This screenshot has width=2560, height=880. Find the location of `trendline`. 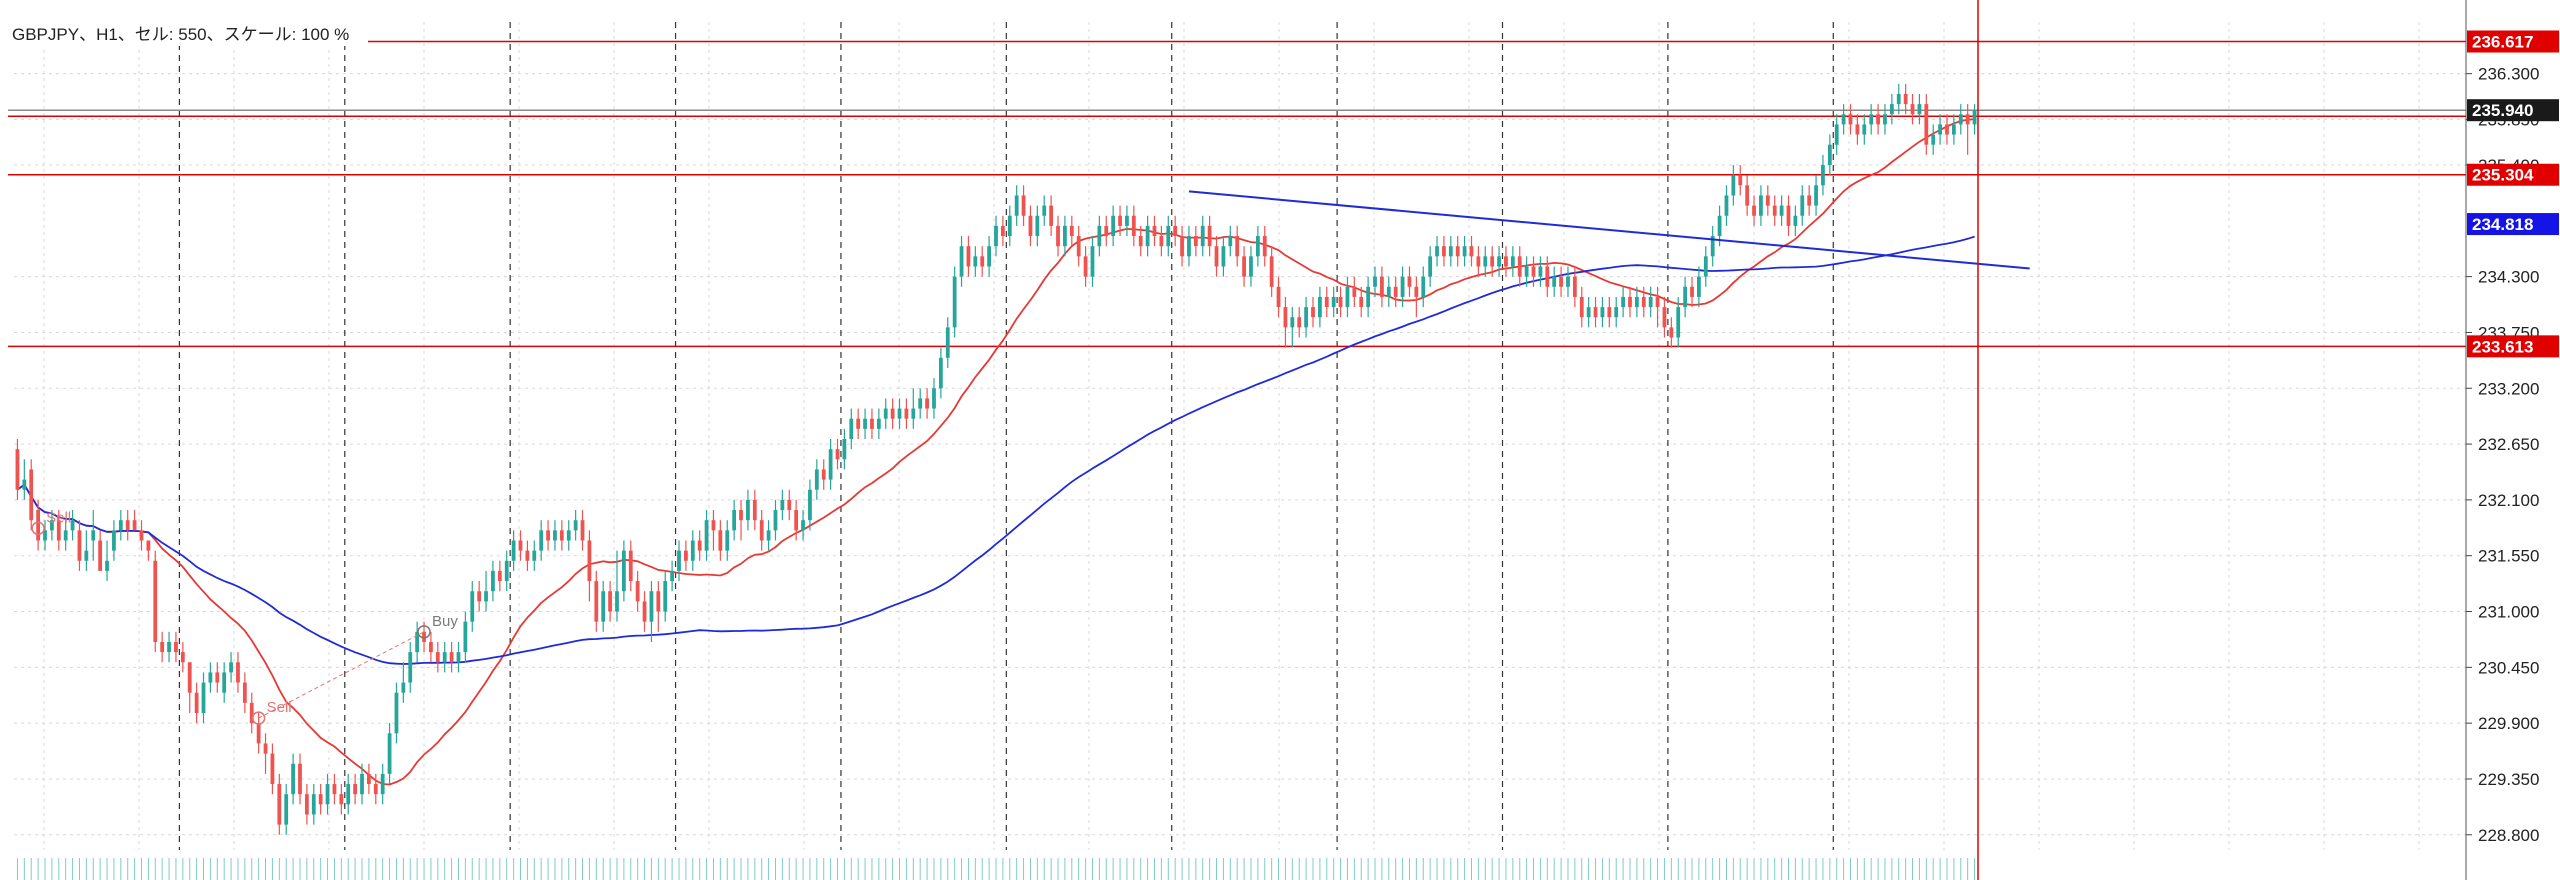

trendline is located at coordinates (1609, 230).